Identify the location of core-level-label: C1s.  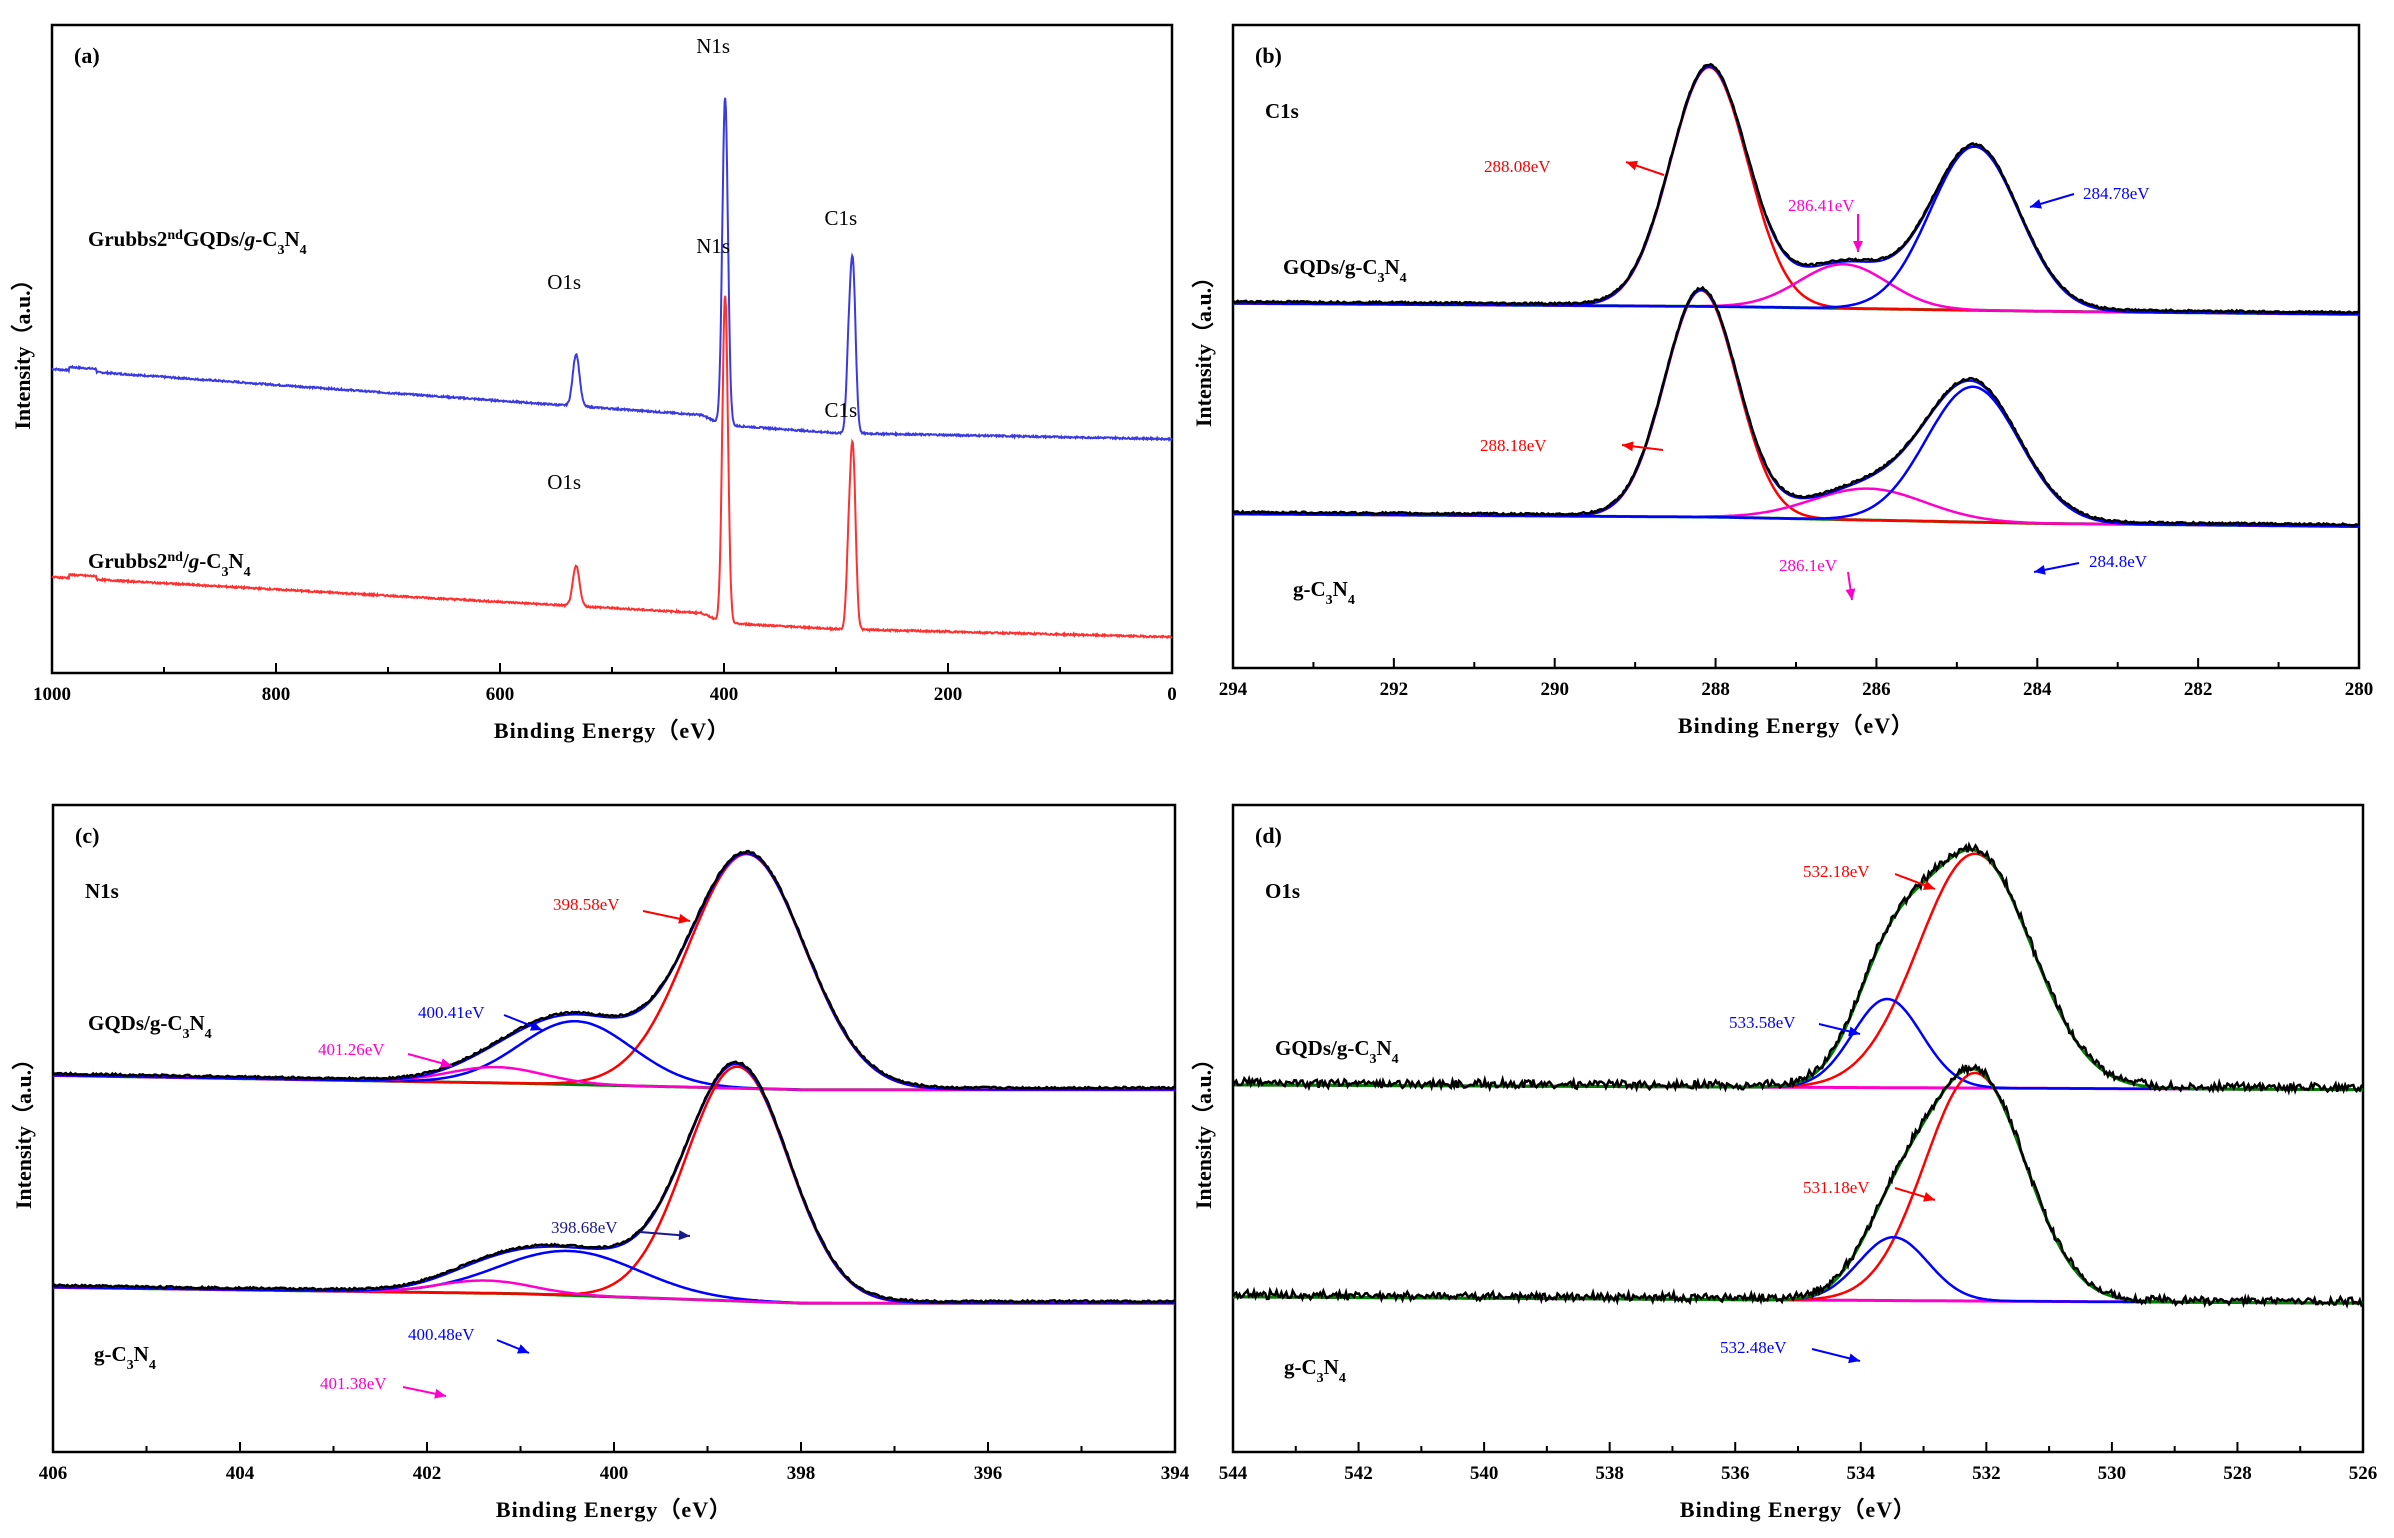
(1282, 111).